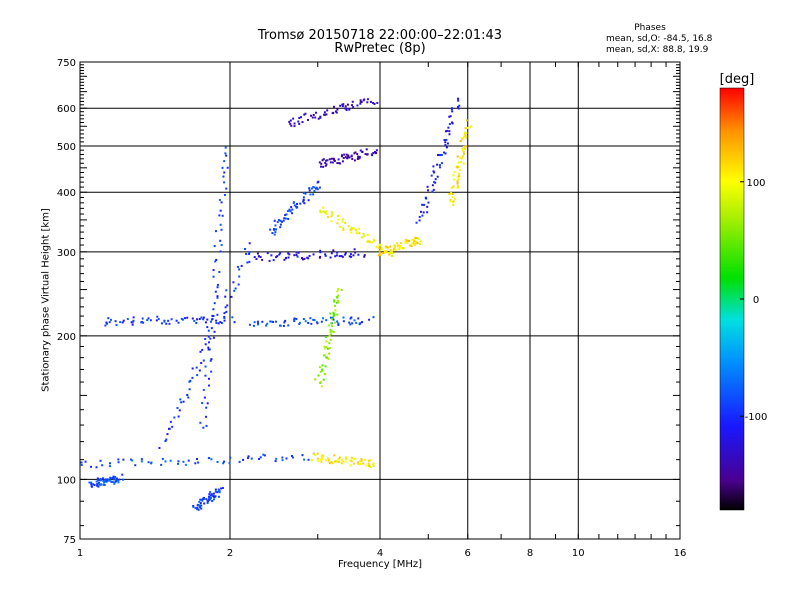 This screenshot has height=600, width=800. I want to click on x-tick-label: 2, so click(230, 553).